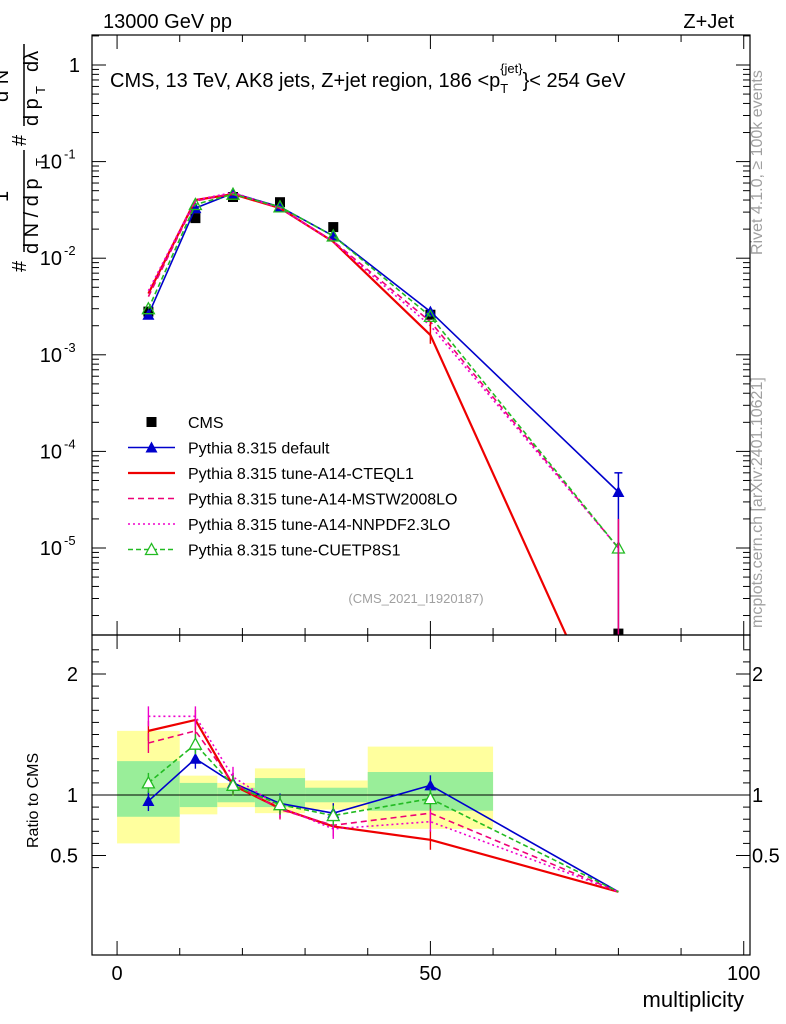  What do you see at coordinates (322, 500) in the screenshot?
I see `legend-label: Pythia 8.315 tune-A14-MSTW2008LO` at bounding box center [322, 500].